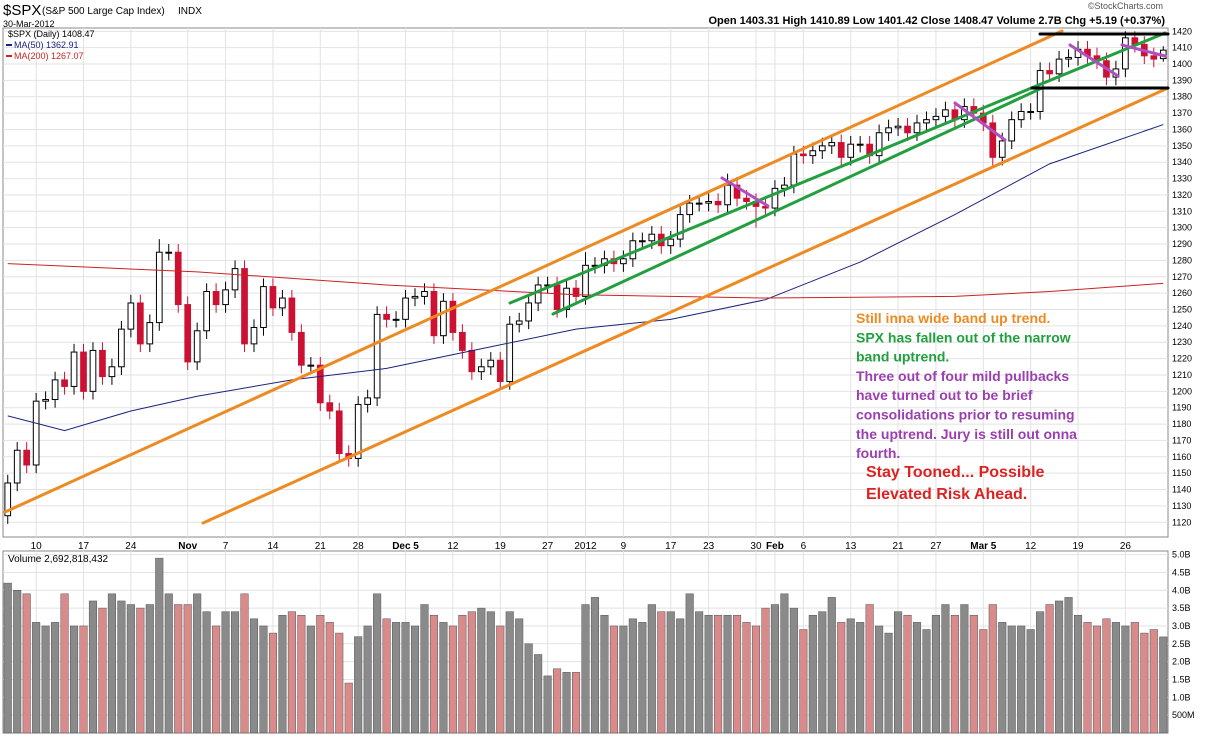 The width and height of the screenshot is (1205, 737). What do you see at coordinates (756, 546) in the screenshot?
I see `x-tick-label: 30` at bounding box center [756, 546].